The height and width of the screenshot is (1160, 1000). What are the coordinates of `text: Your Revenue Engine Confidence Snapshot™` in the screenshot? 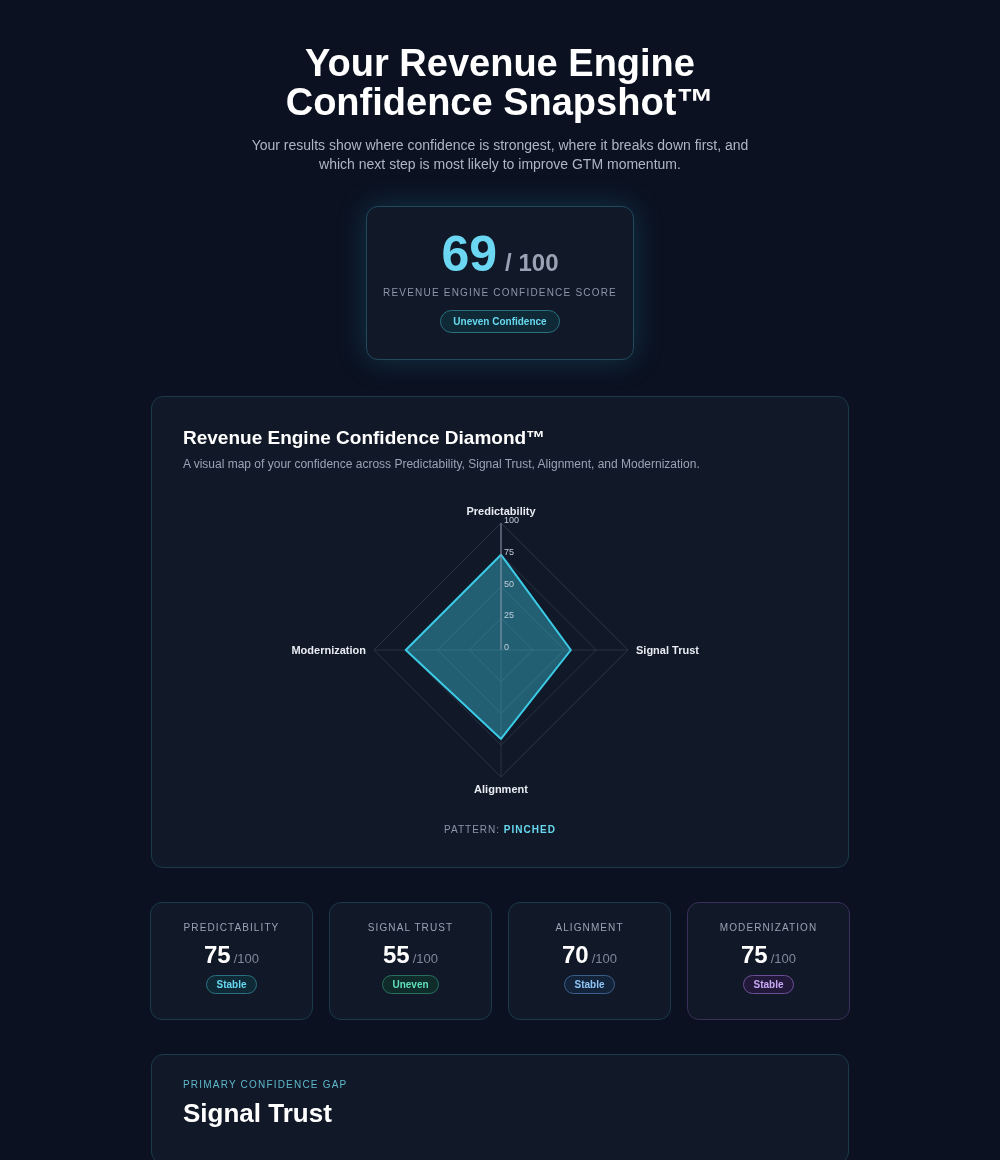 It's located at (500, 82).